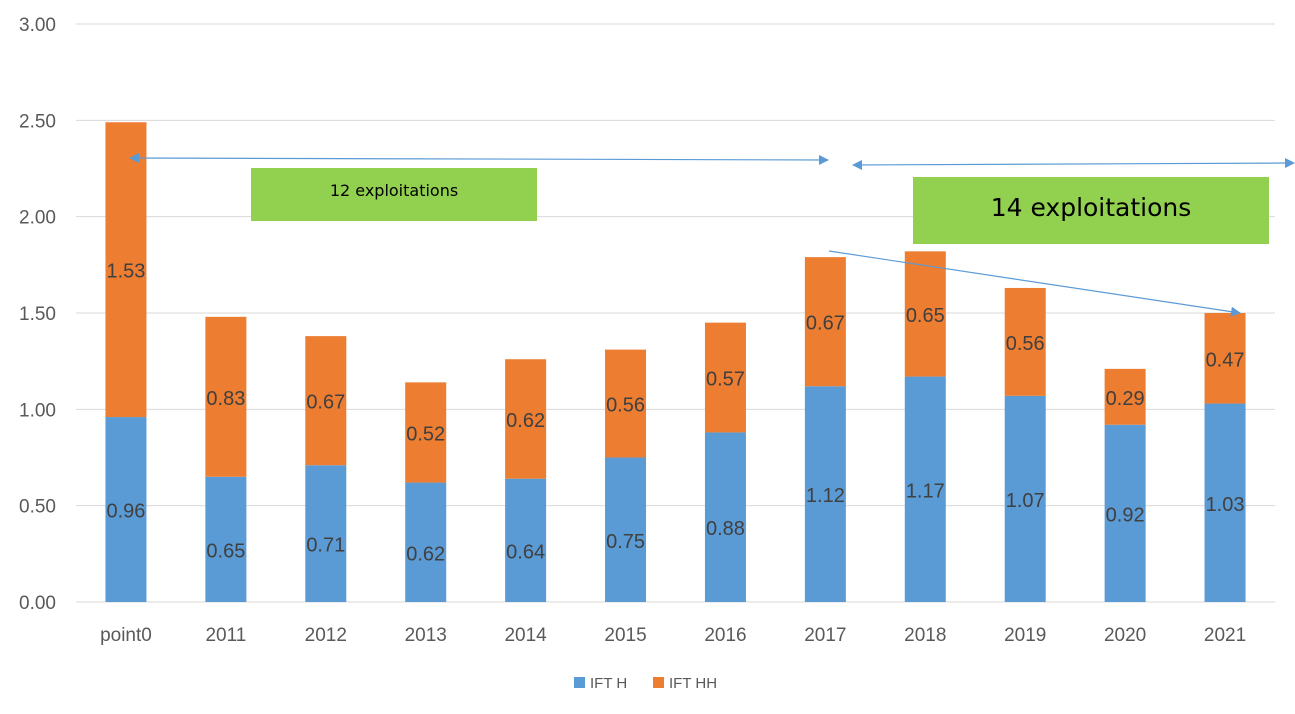  I want to click on y-axis: 0.00 0.50 1.00 1.50 2.00 2.50 3.00, so click(37, 314).